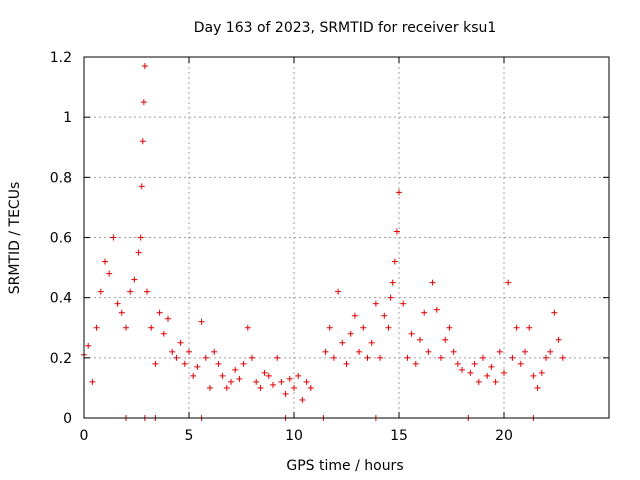  Describe the element at coordinates (15, 238) in the screenshot. I see `y-axis-label: SRMTID / TECUs` at that location.